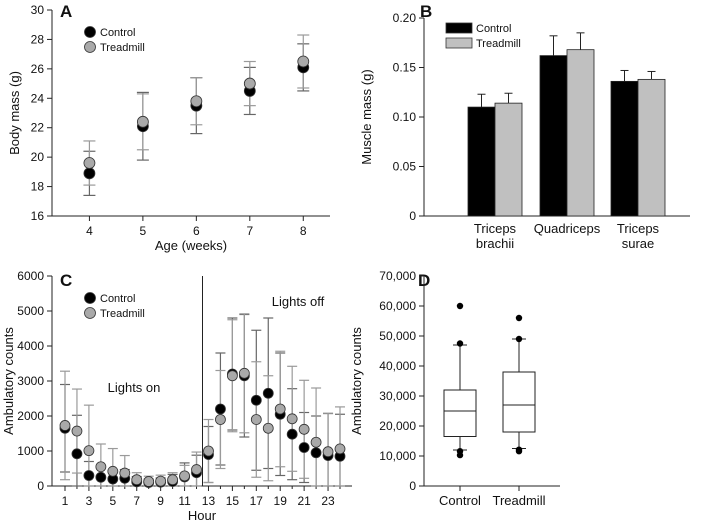  What do you see at coordinates (66, 280) in the screenshot?
I see `panel-letter-c: C` at bounding box center [66, 280].